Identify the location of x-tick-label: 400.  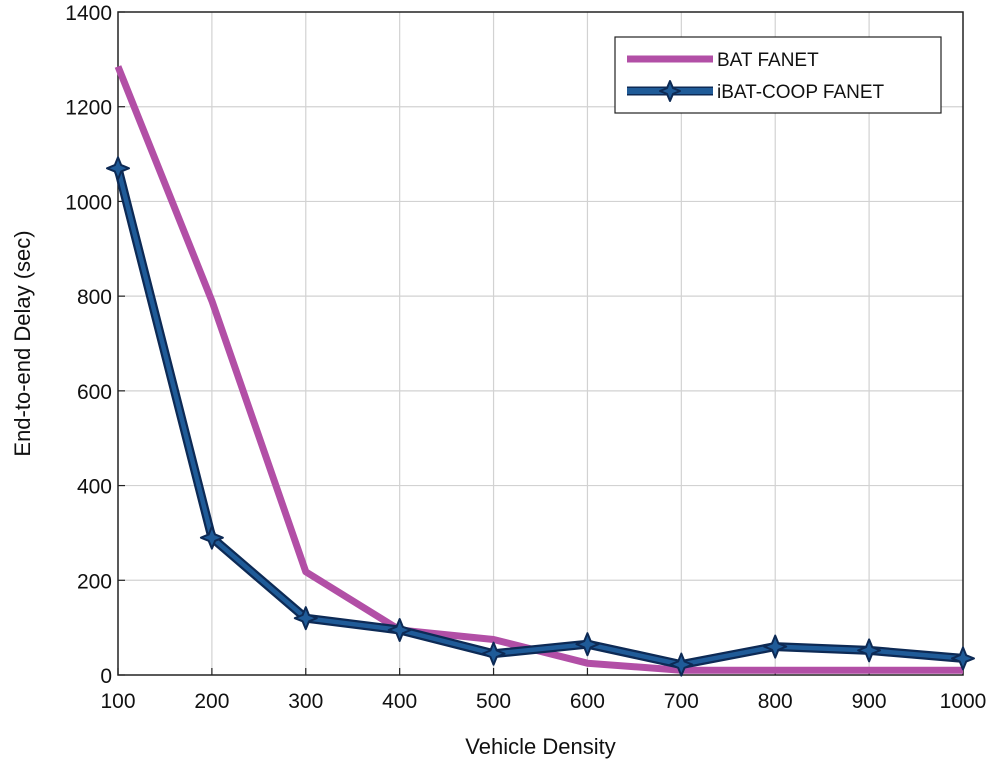
(399, 701).